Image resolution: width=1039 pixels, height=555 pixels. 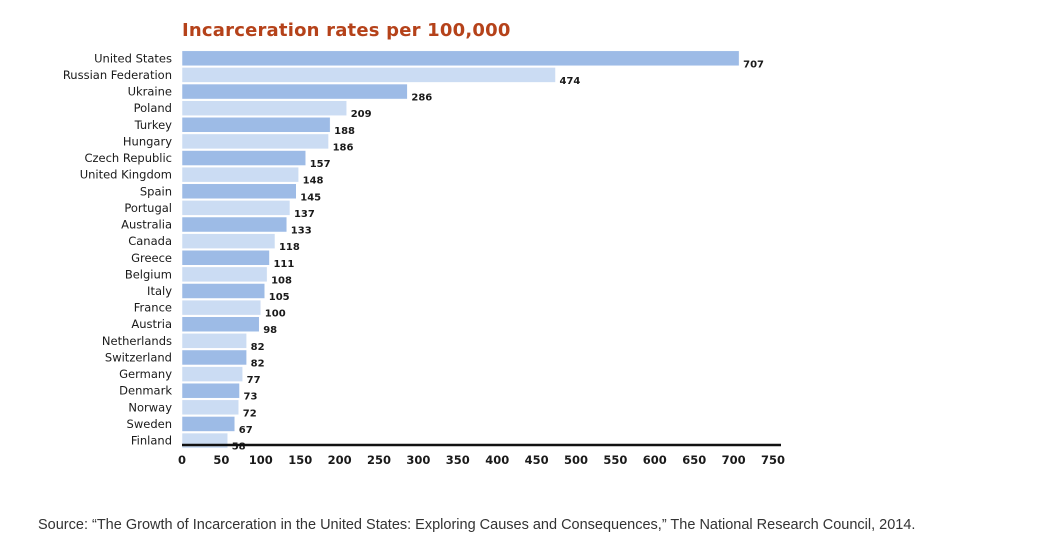 I want to click on x-tick-label: 450, so click(x=537, y=460).